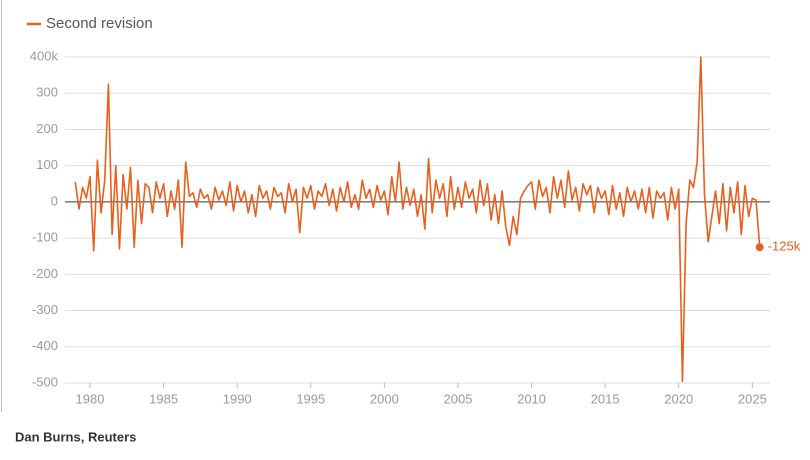 The width and height of the screenshot is (810, 460). I want to click on x-tick-label: 1985, so click(163, 398).